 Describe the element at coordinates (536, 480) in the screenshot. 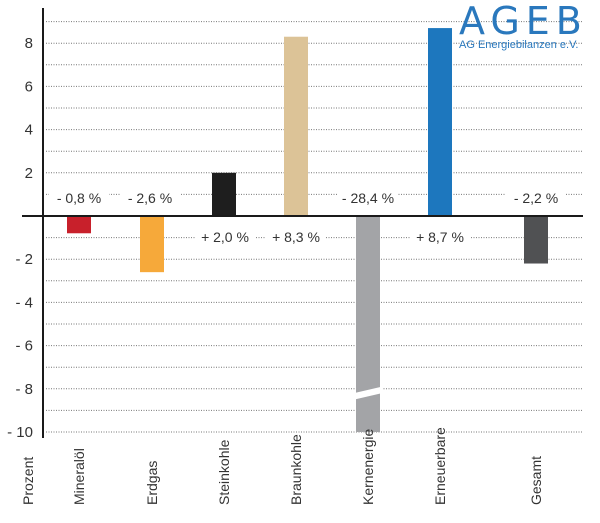

I see `category-label: Gesamt` at that location.